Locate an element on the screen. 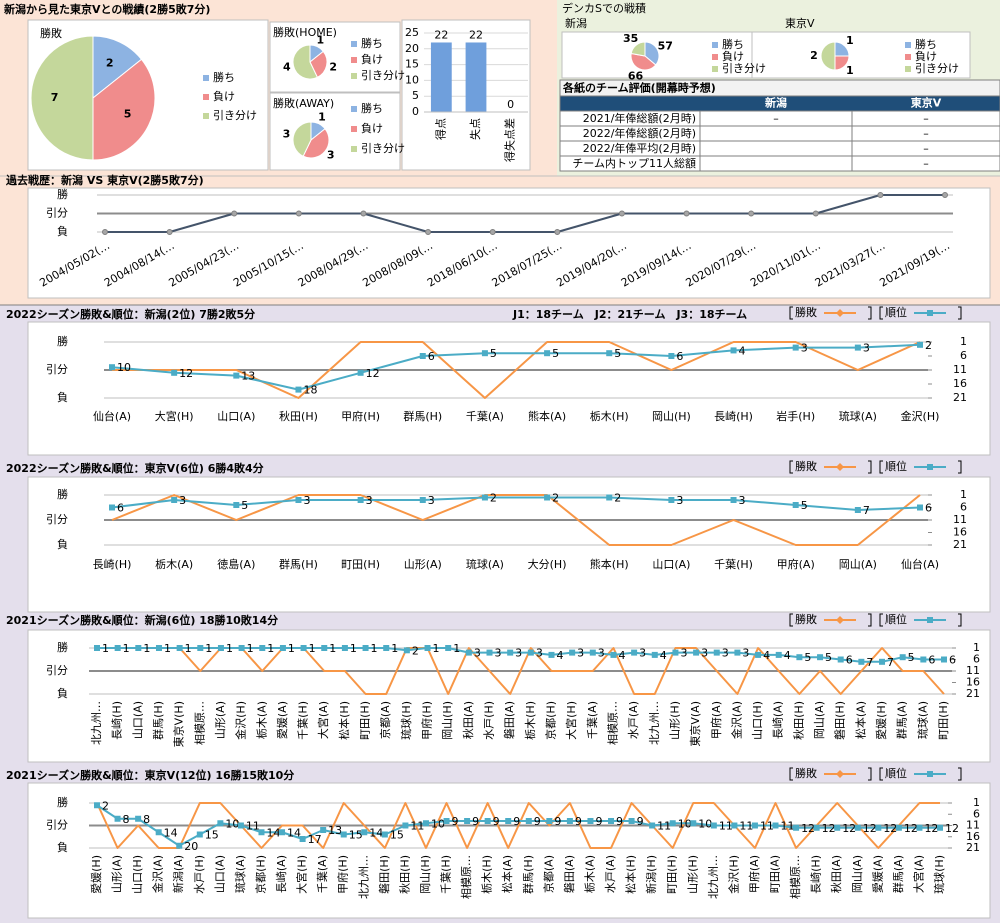 This screenshot has width=1000, height=923. y-tick-label: 引分 is located at coordinates (57, 519).